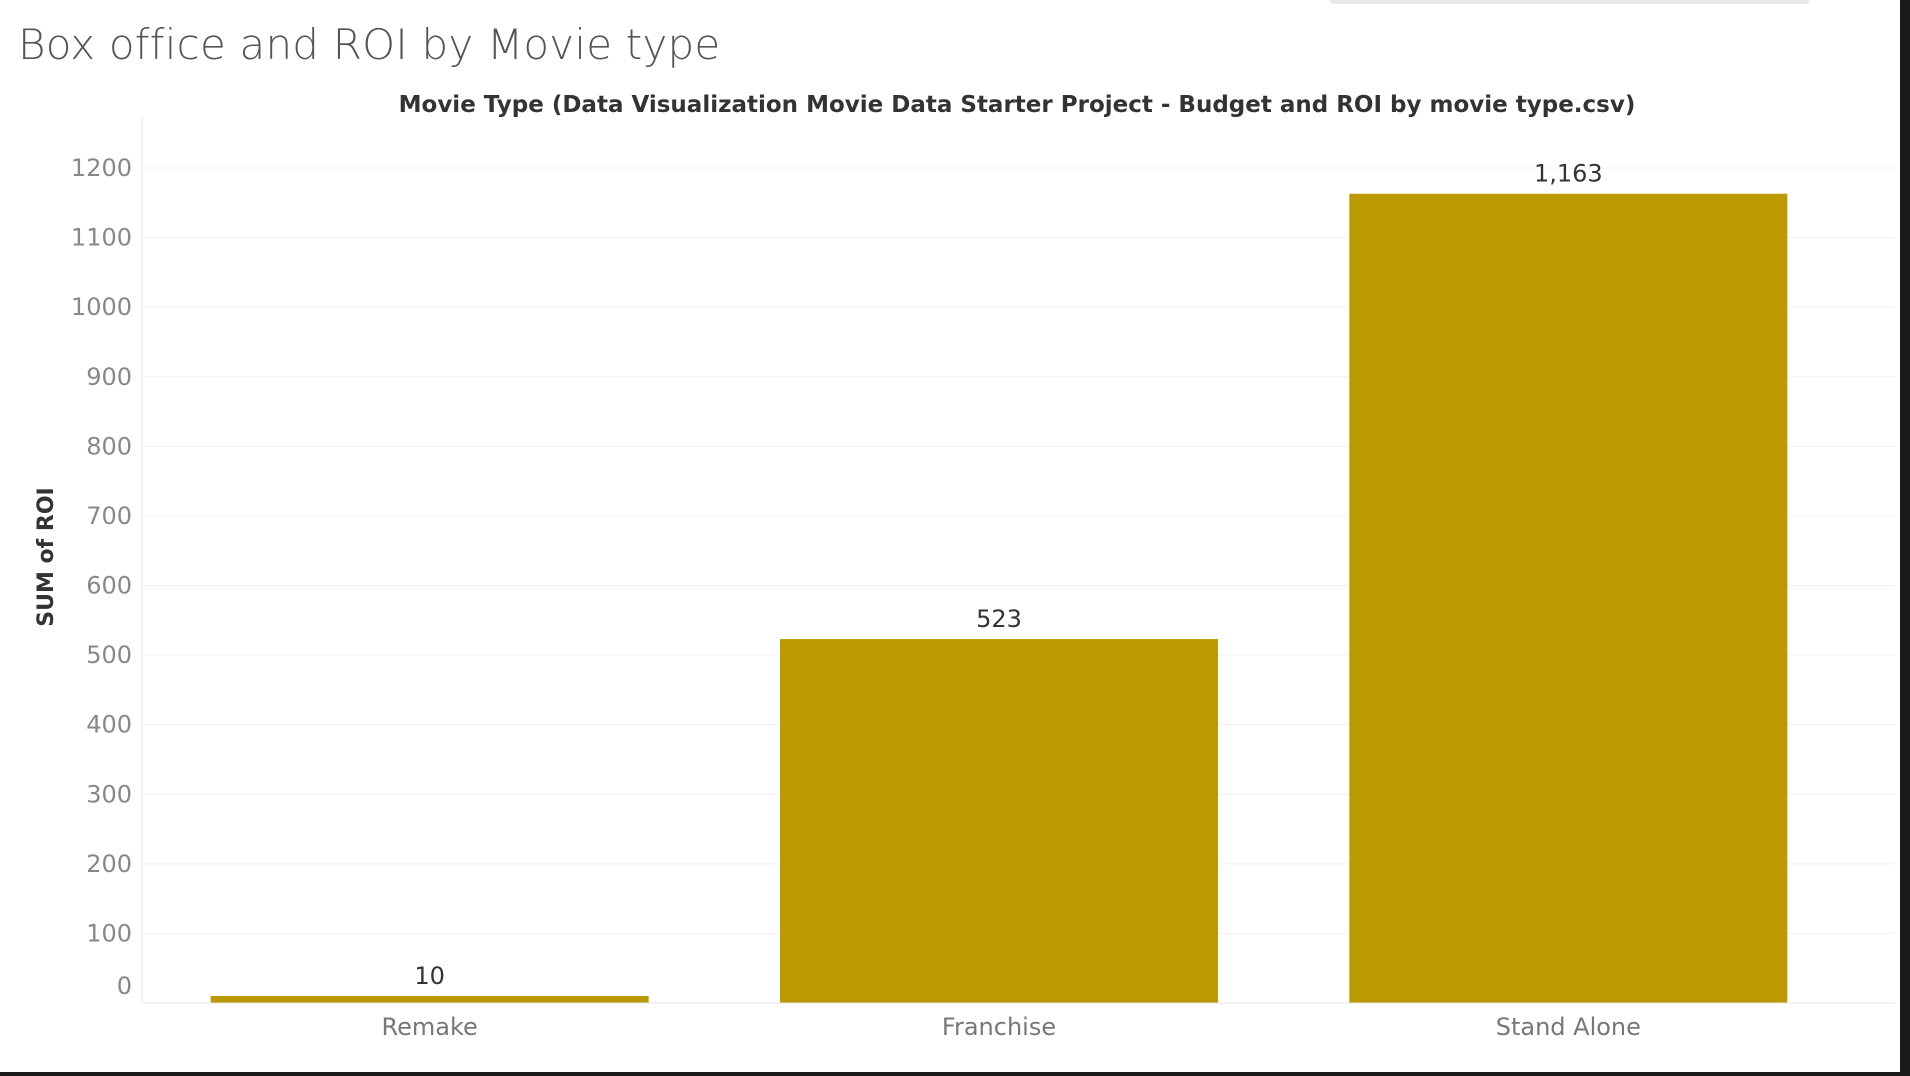  What do you see at coordinates (101, 168) in the screenshot?
I see `y-tick-label: 1200` at bounding box center [101, 168].